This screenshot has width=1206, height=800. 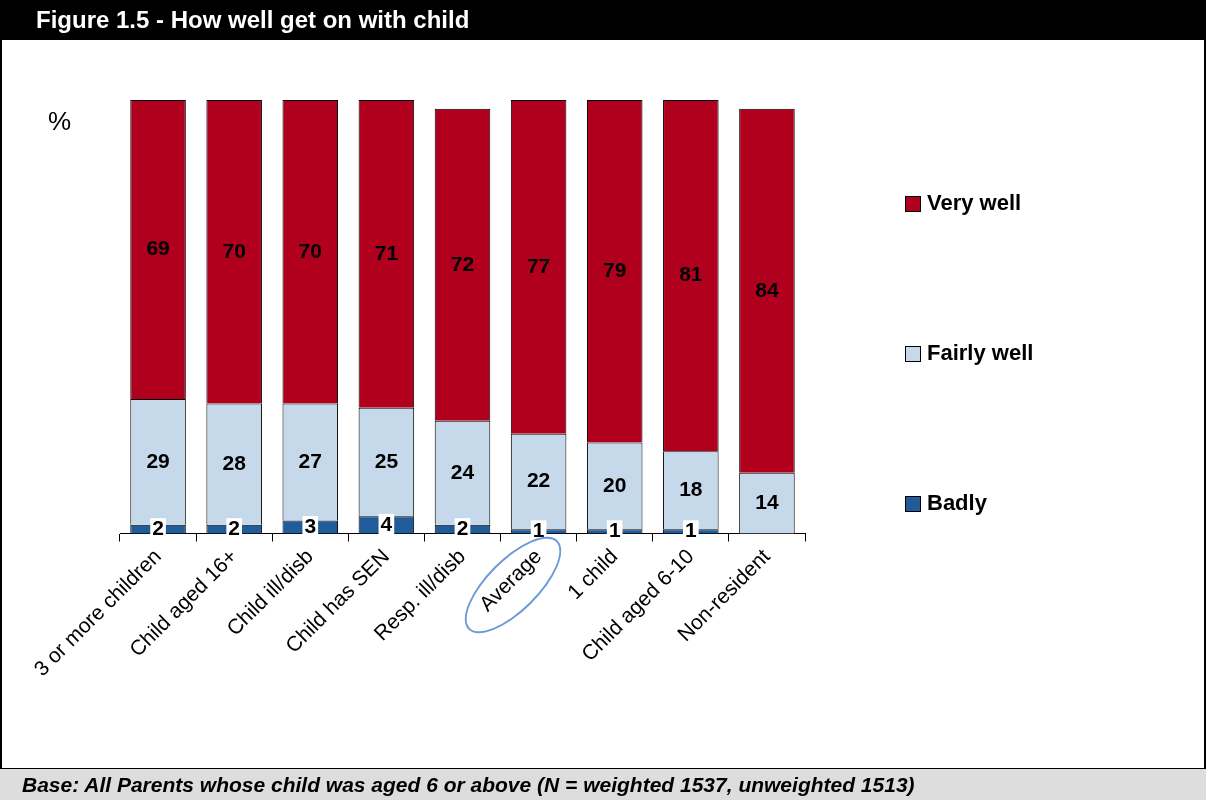 I want to click on y-axis-title: %, so click(x=60, y=121).